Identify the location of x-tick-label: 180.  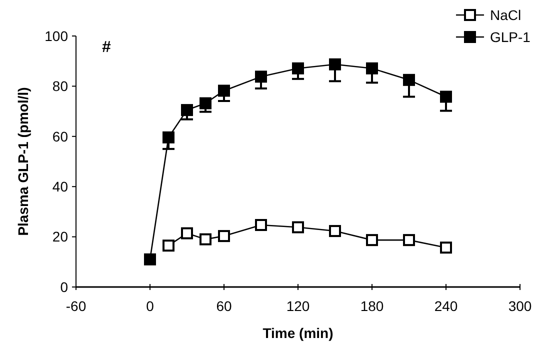
(372, 306).